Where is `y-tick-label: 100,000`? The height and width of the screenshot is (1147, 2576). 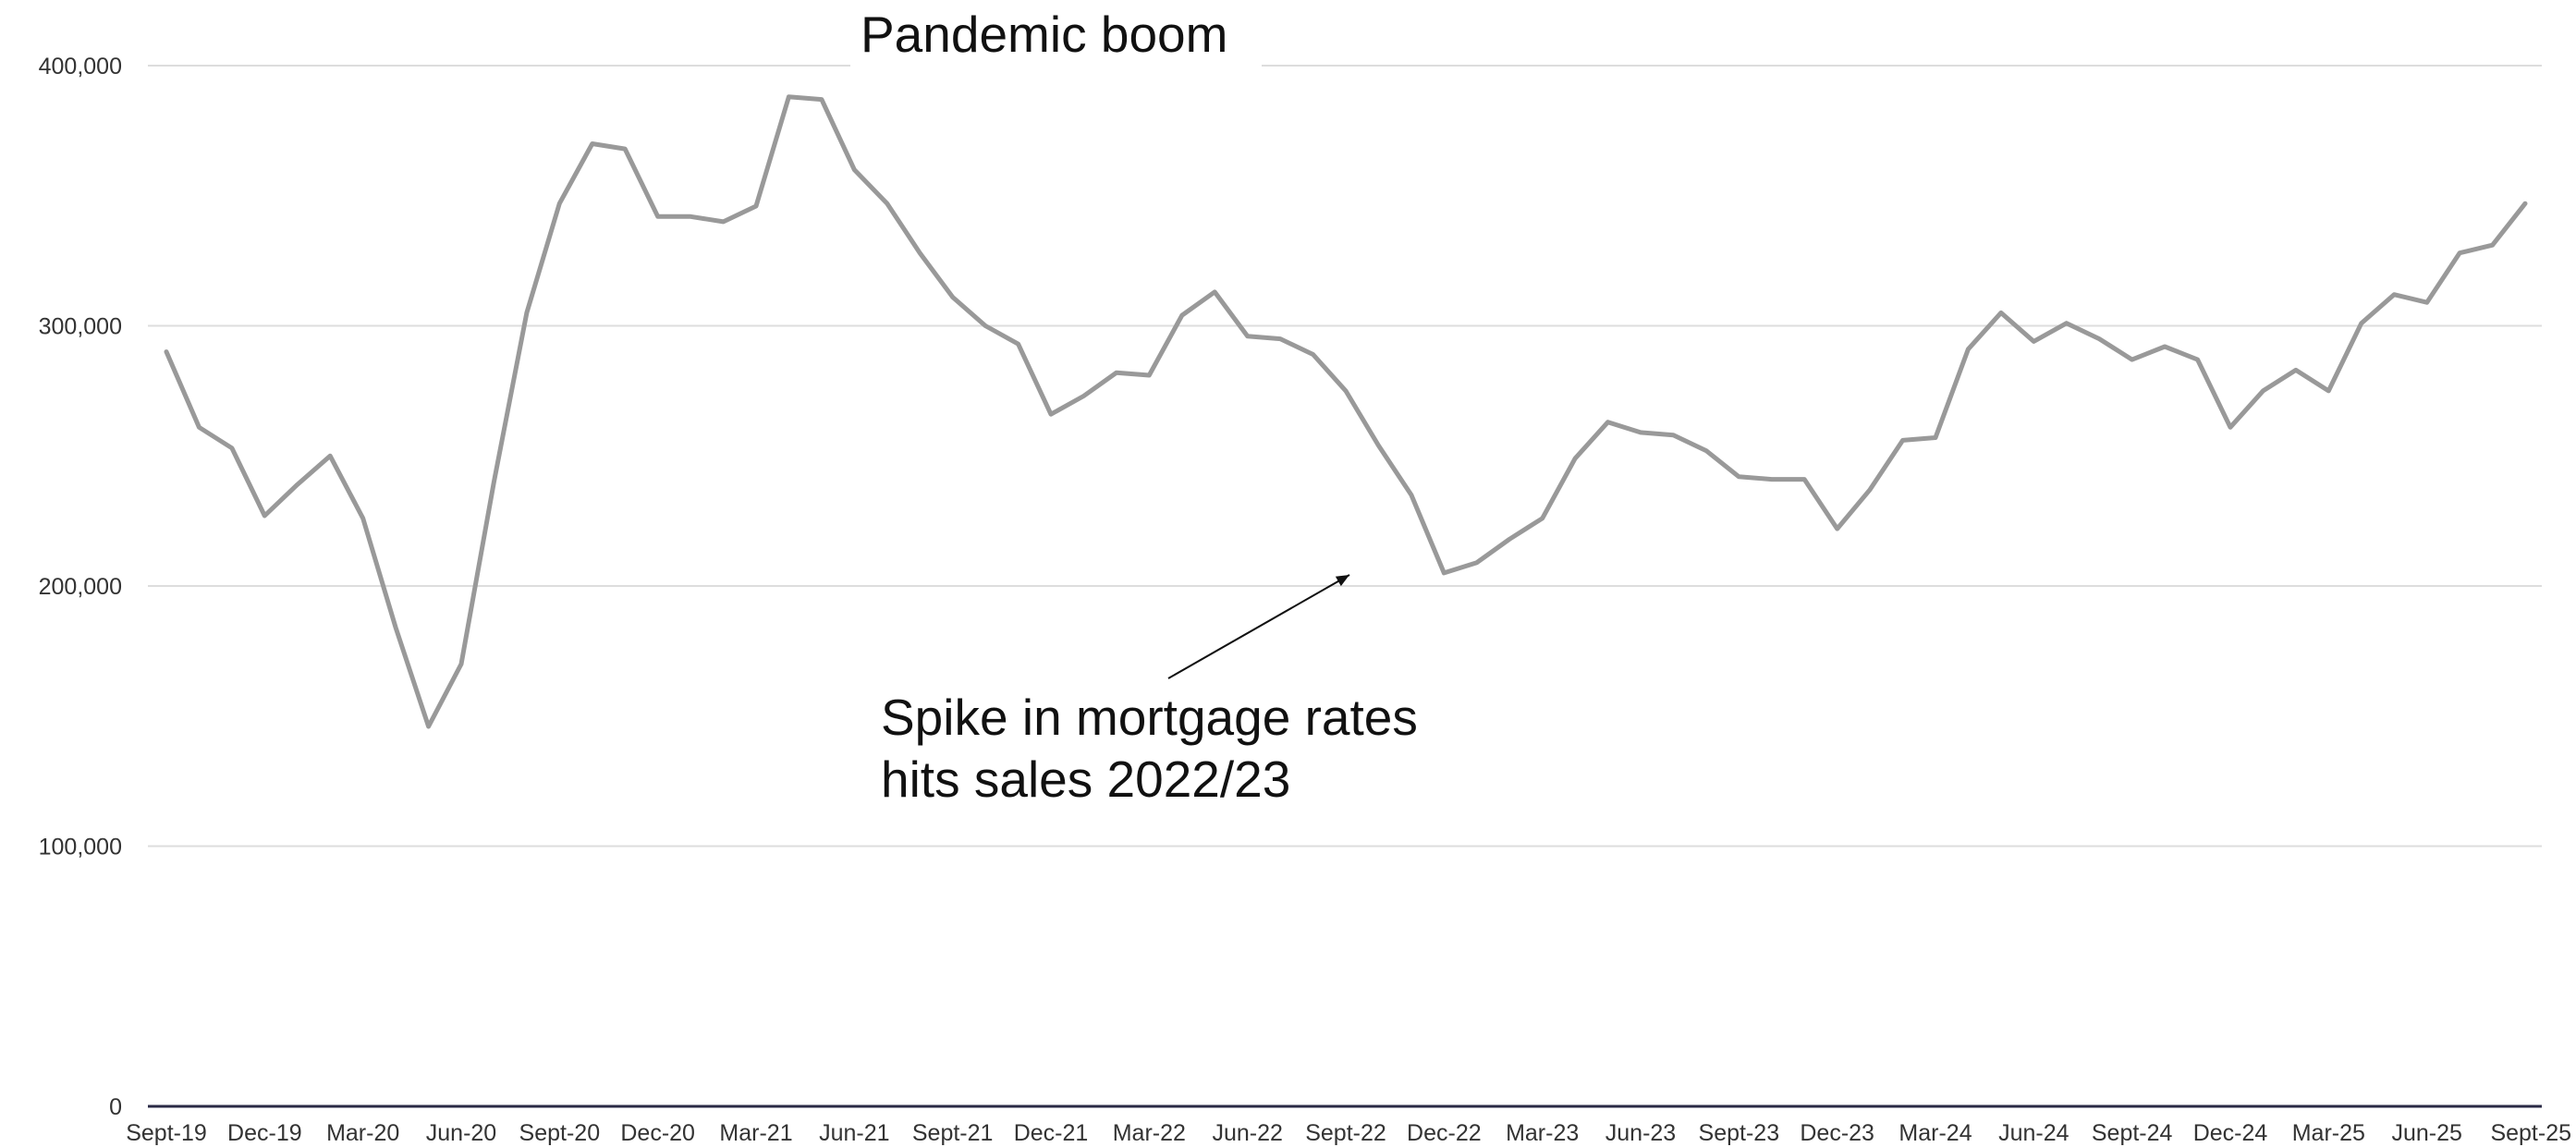
y-tick-label: 100,000 is located at coordinates (80, 848).